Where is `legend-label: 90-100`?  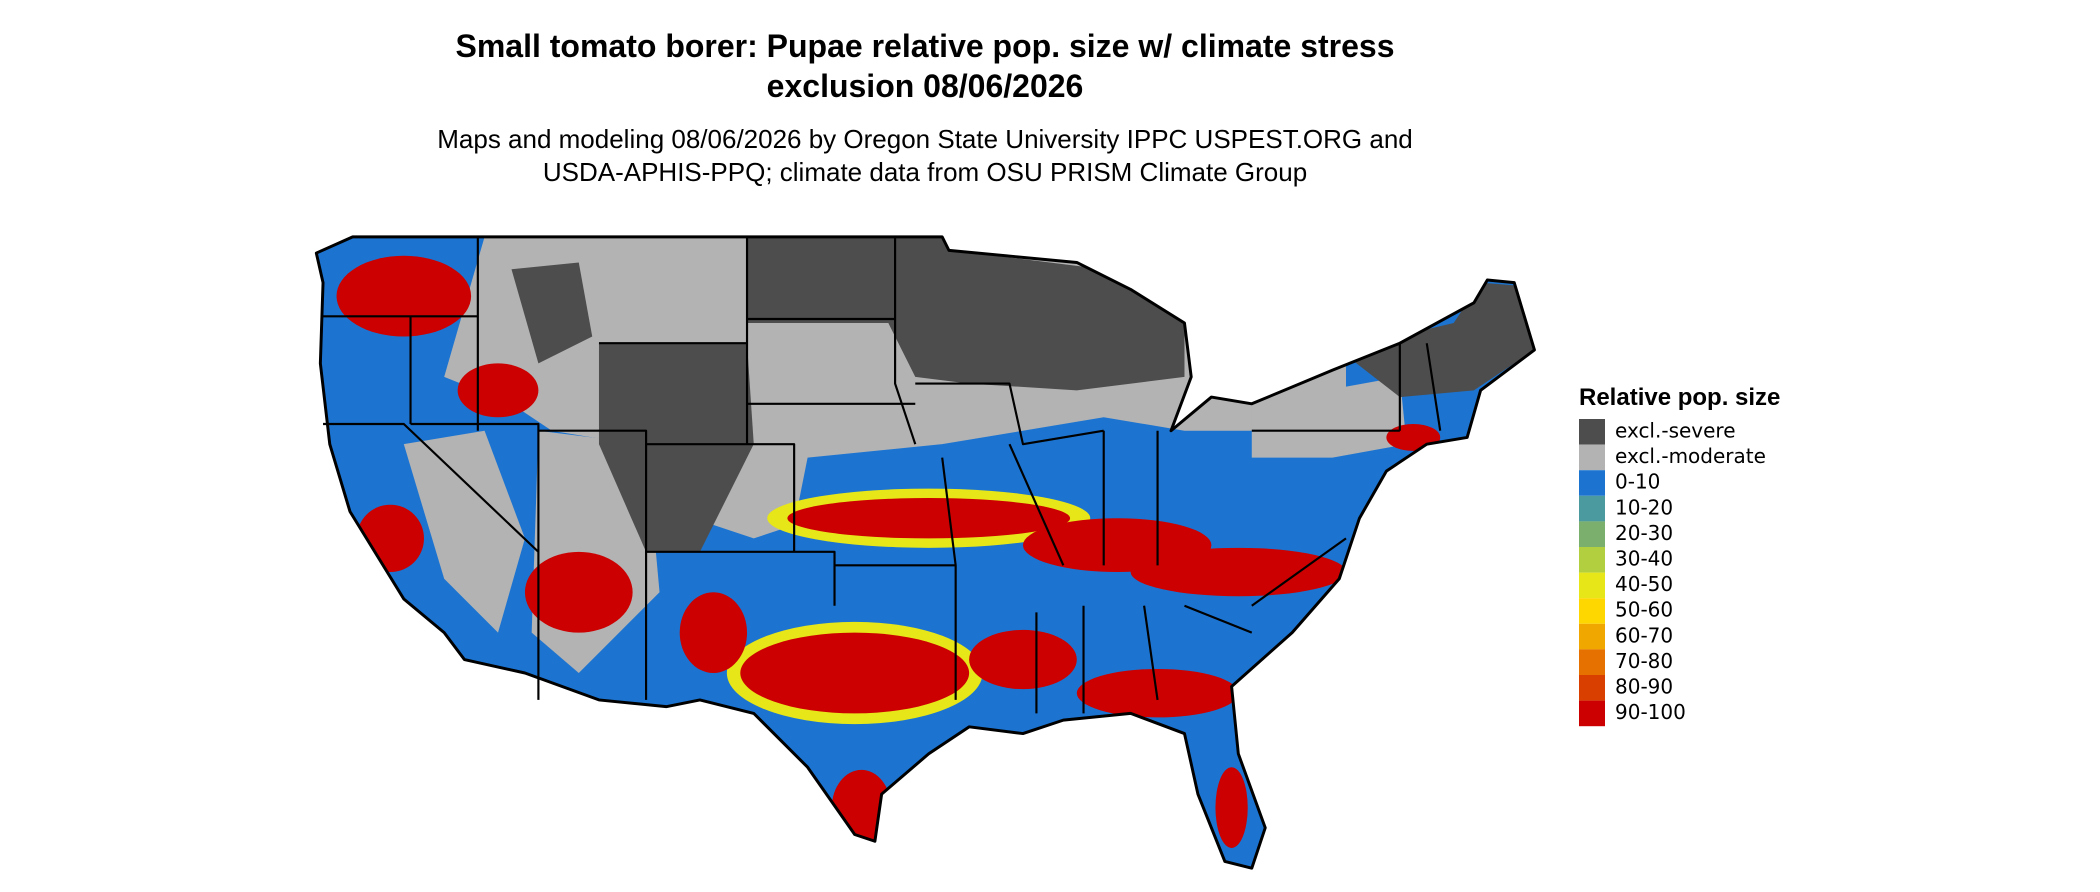 legend-label: 90-100 is located at coordinates (1650, 712).